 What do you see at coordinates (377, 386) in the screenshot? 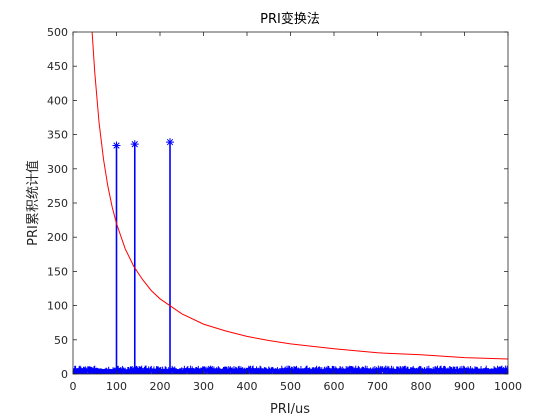
I see `x-tick-label: 700` at bounding box center [377, 386].